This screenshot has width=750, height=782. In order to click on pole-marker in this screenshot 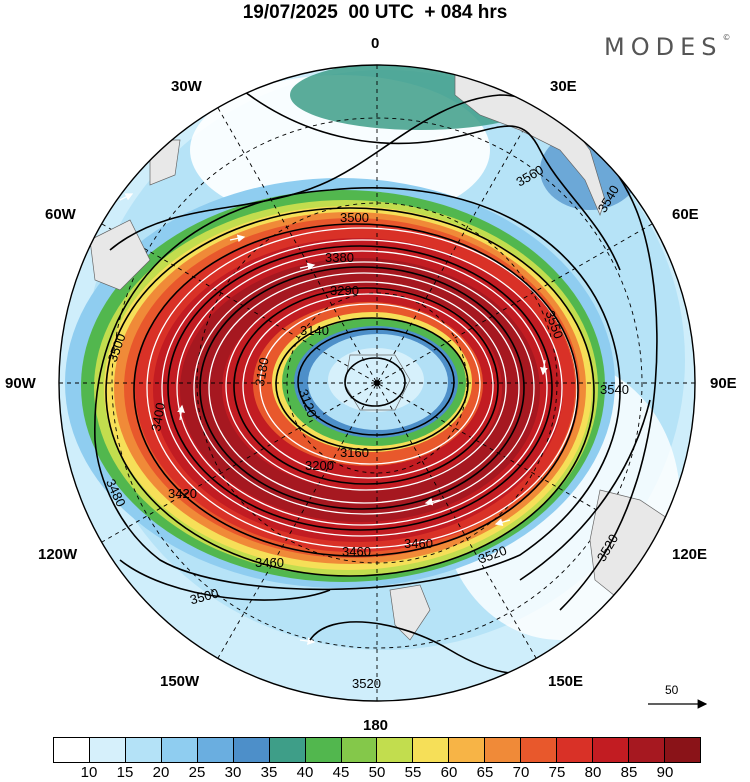, I will do `click(377, 383)`.